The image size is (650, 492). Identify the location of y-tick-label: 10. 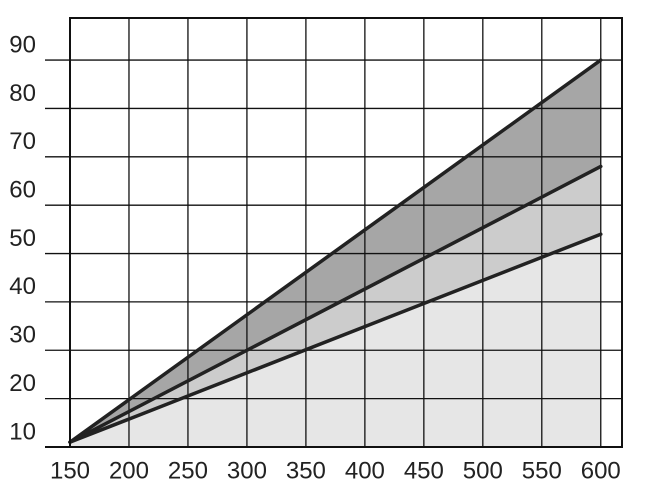
(22, 431).